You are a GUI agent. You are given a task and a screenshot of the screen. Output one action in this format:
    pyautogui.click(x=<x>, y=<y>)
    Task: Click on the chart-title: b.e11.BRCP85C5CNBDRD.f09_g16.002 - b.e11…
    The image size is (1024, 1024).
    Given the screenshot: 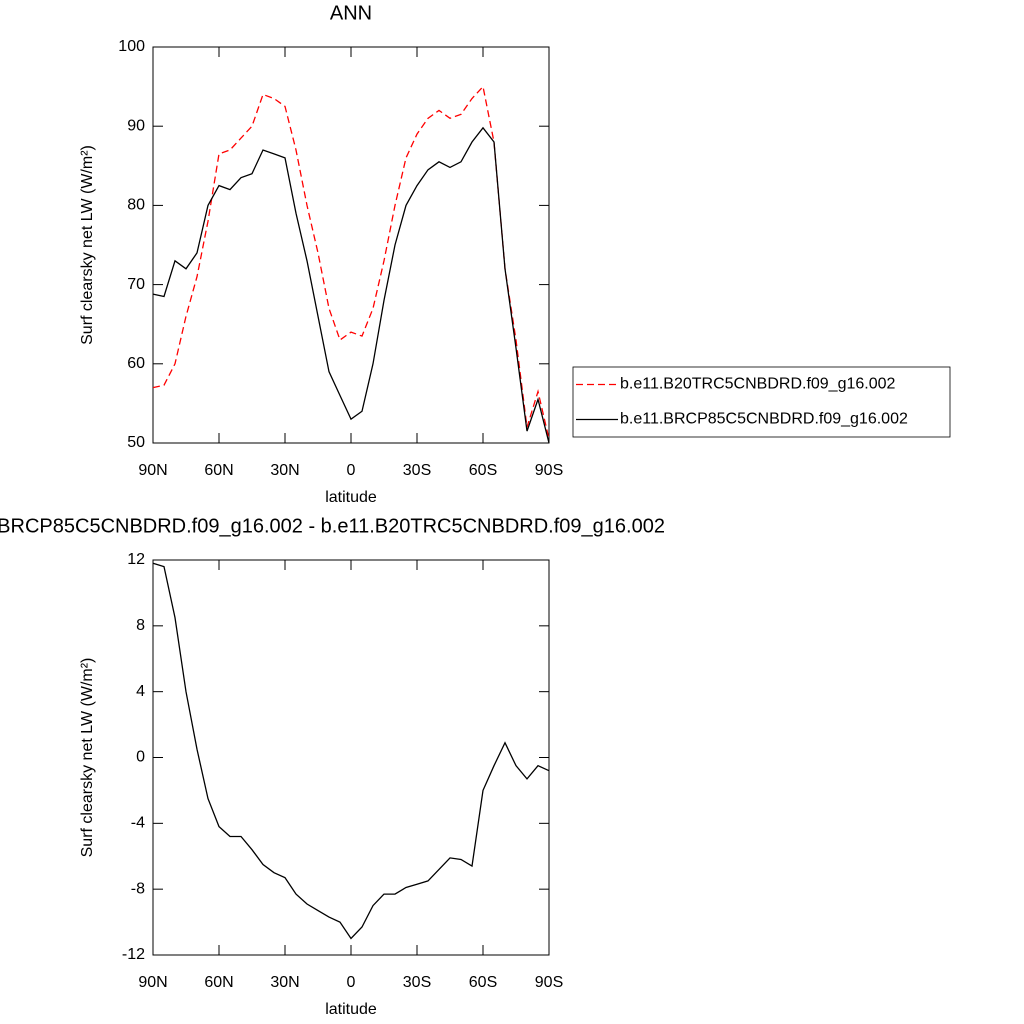 What is the action you would take?
    pyautogui.click(x=332, y=526)
    